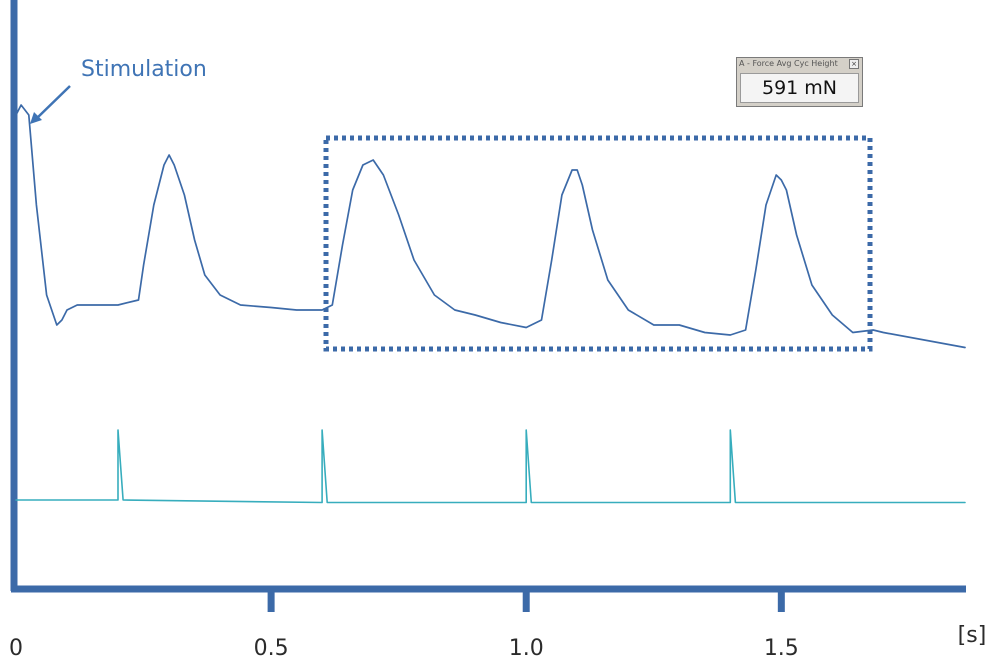  I want to click on stimulation-pulse-line, so click(490, 466).